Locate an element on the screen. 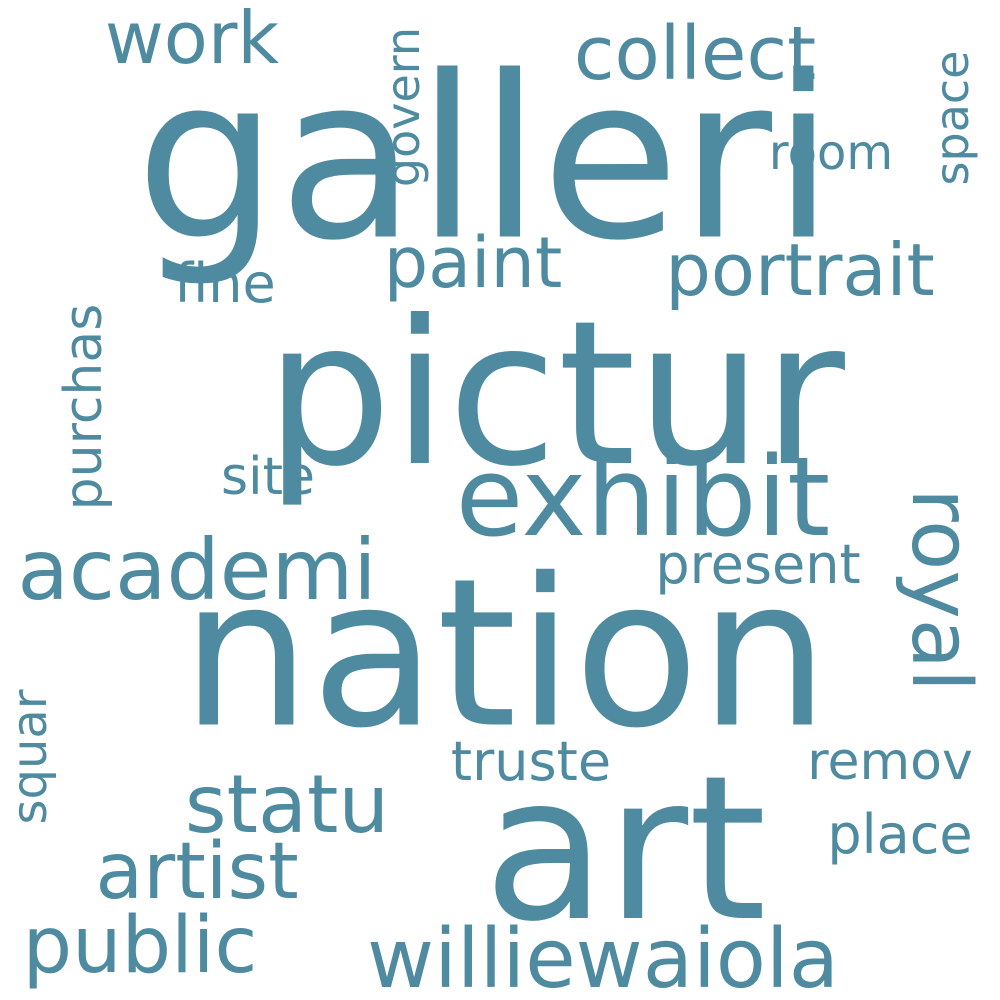  word-purchas: purchas is located at coordinates (84, 407).